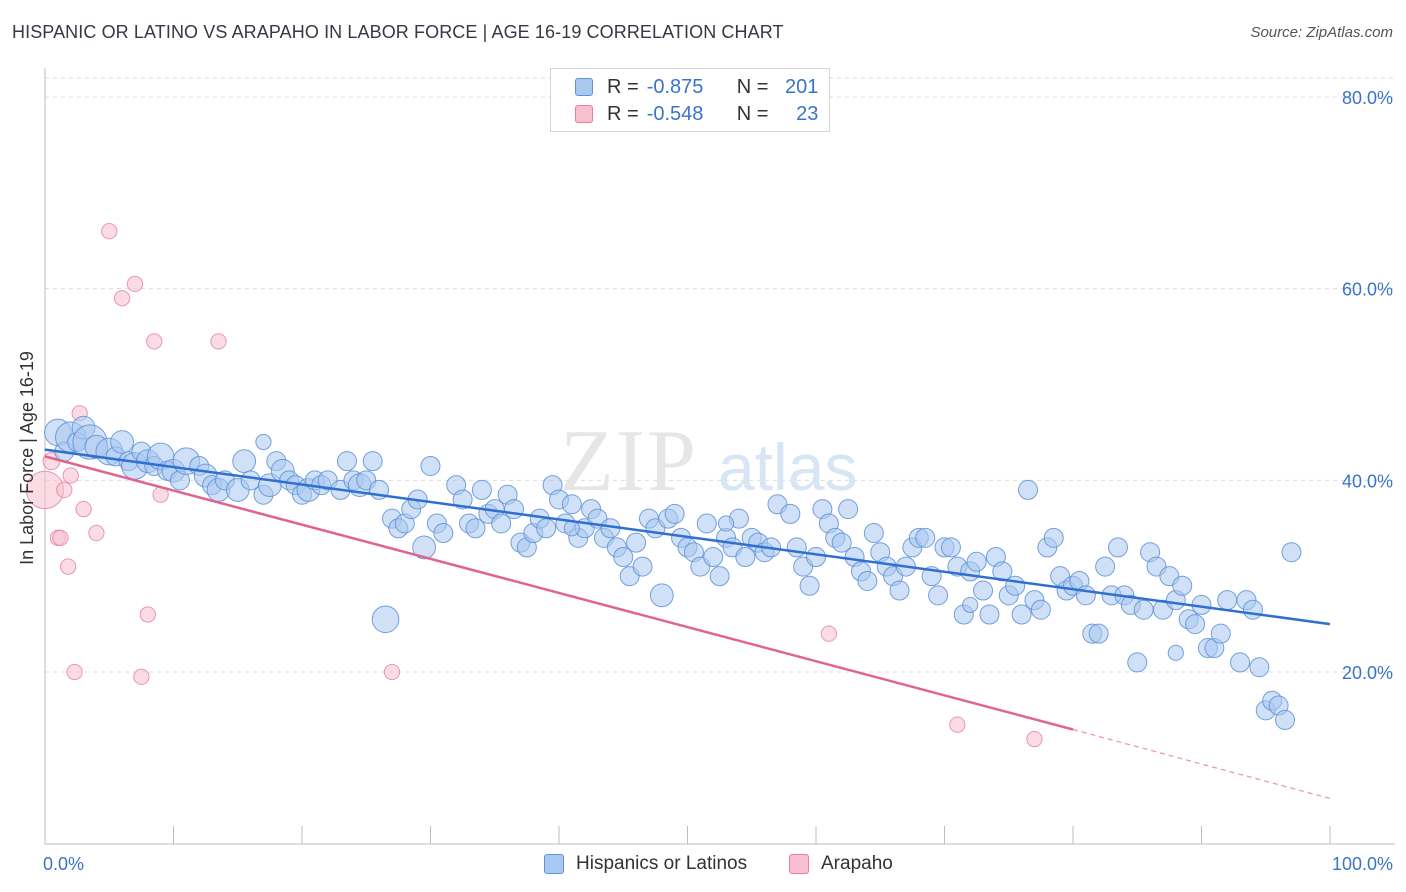 This screenshot has width=1406, height=892. I want to click on legend-row-hispanic: R = -0.875 N = 201, so click(696, 87).